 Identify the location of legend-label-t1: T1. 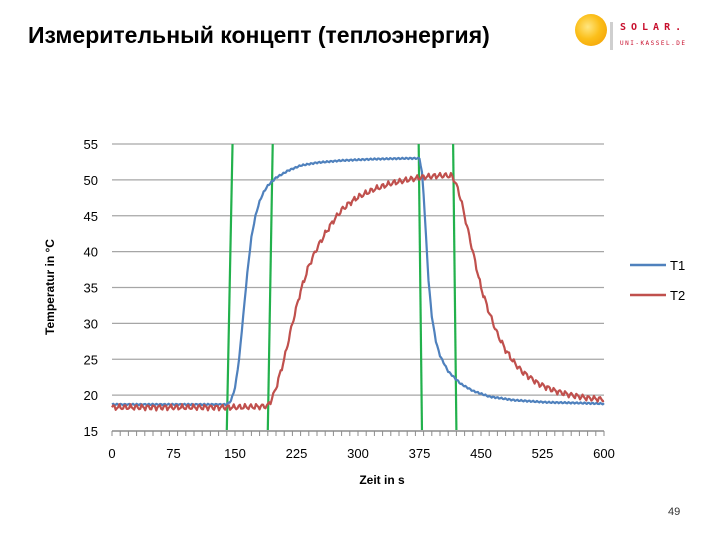
(677, 265).